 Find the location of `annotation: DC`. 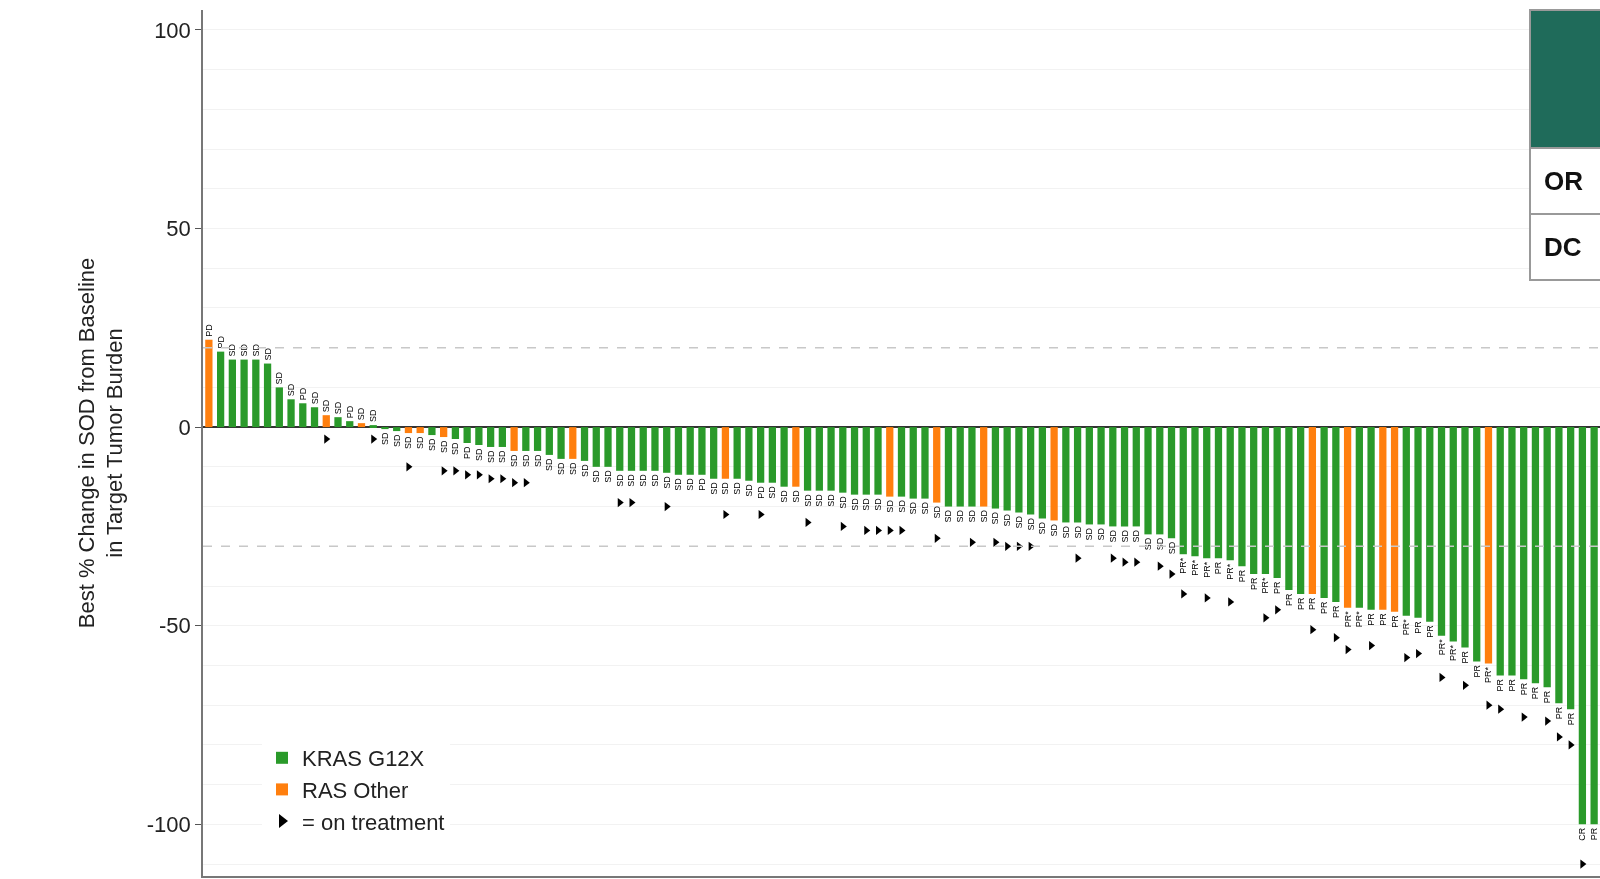

annotation: DC is located at coordinates (1563, 247).